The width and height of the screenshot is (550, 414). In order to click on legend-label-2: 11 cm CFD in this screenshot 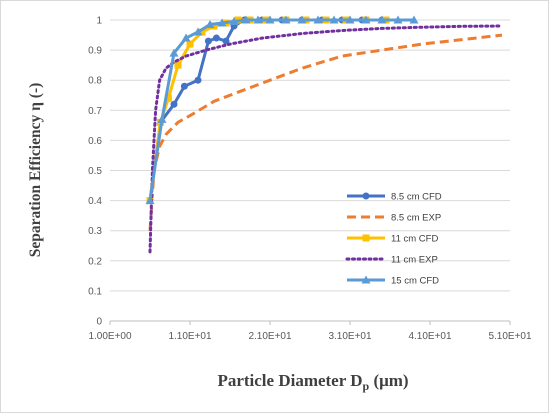, I will do `click(414, 239)`.